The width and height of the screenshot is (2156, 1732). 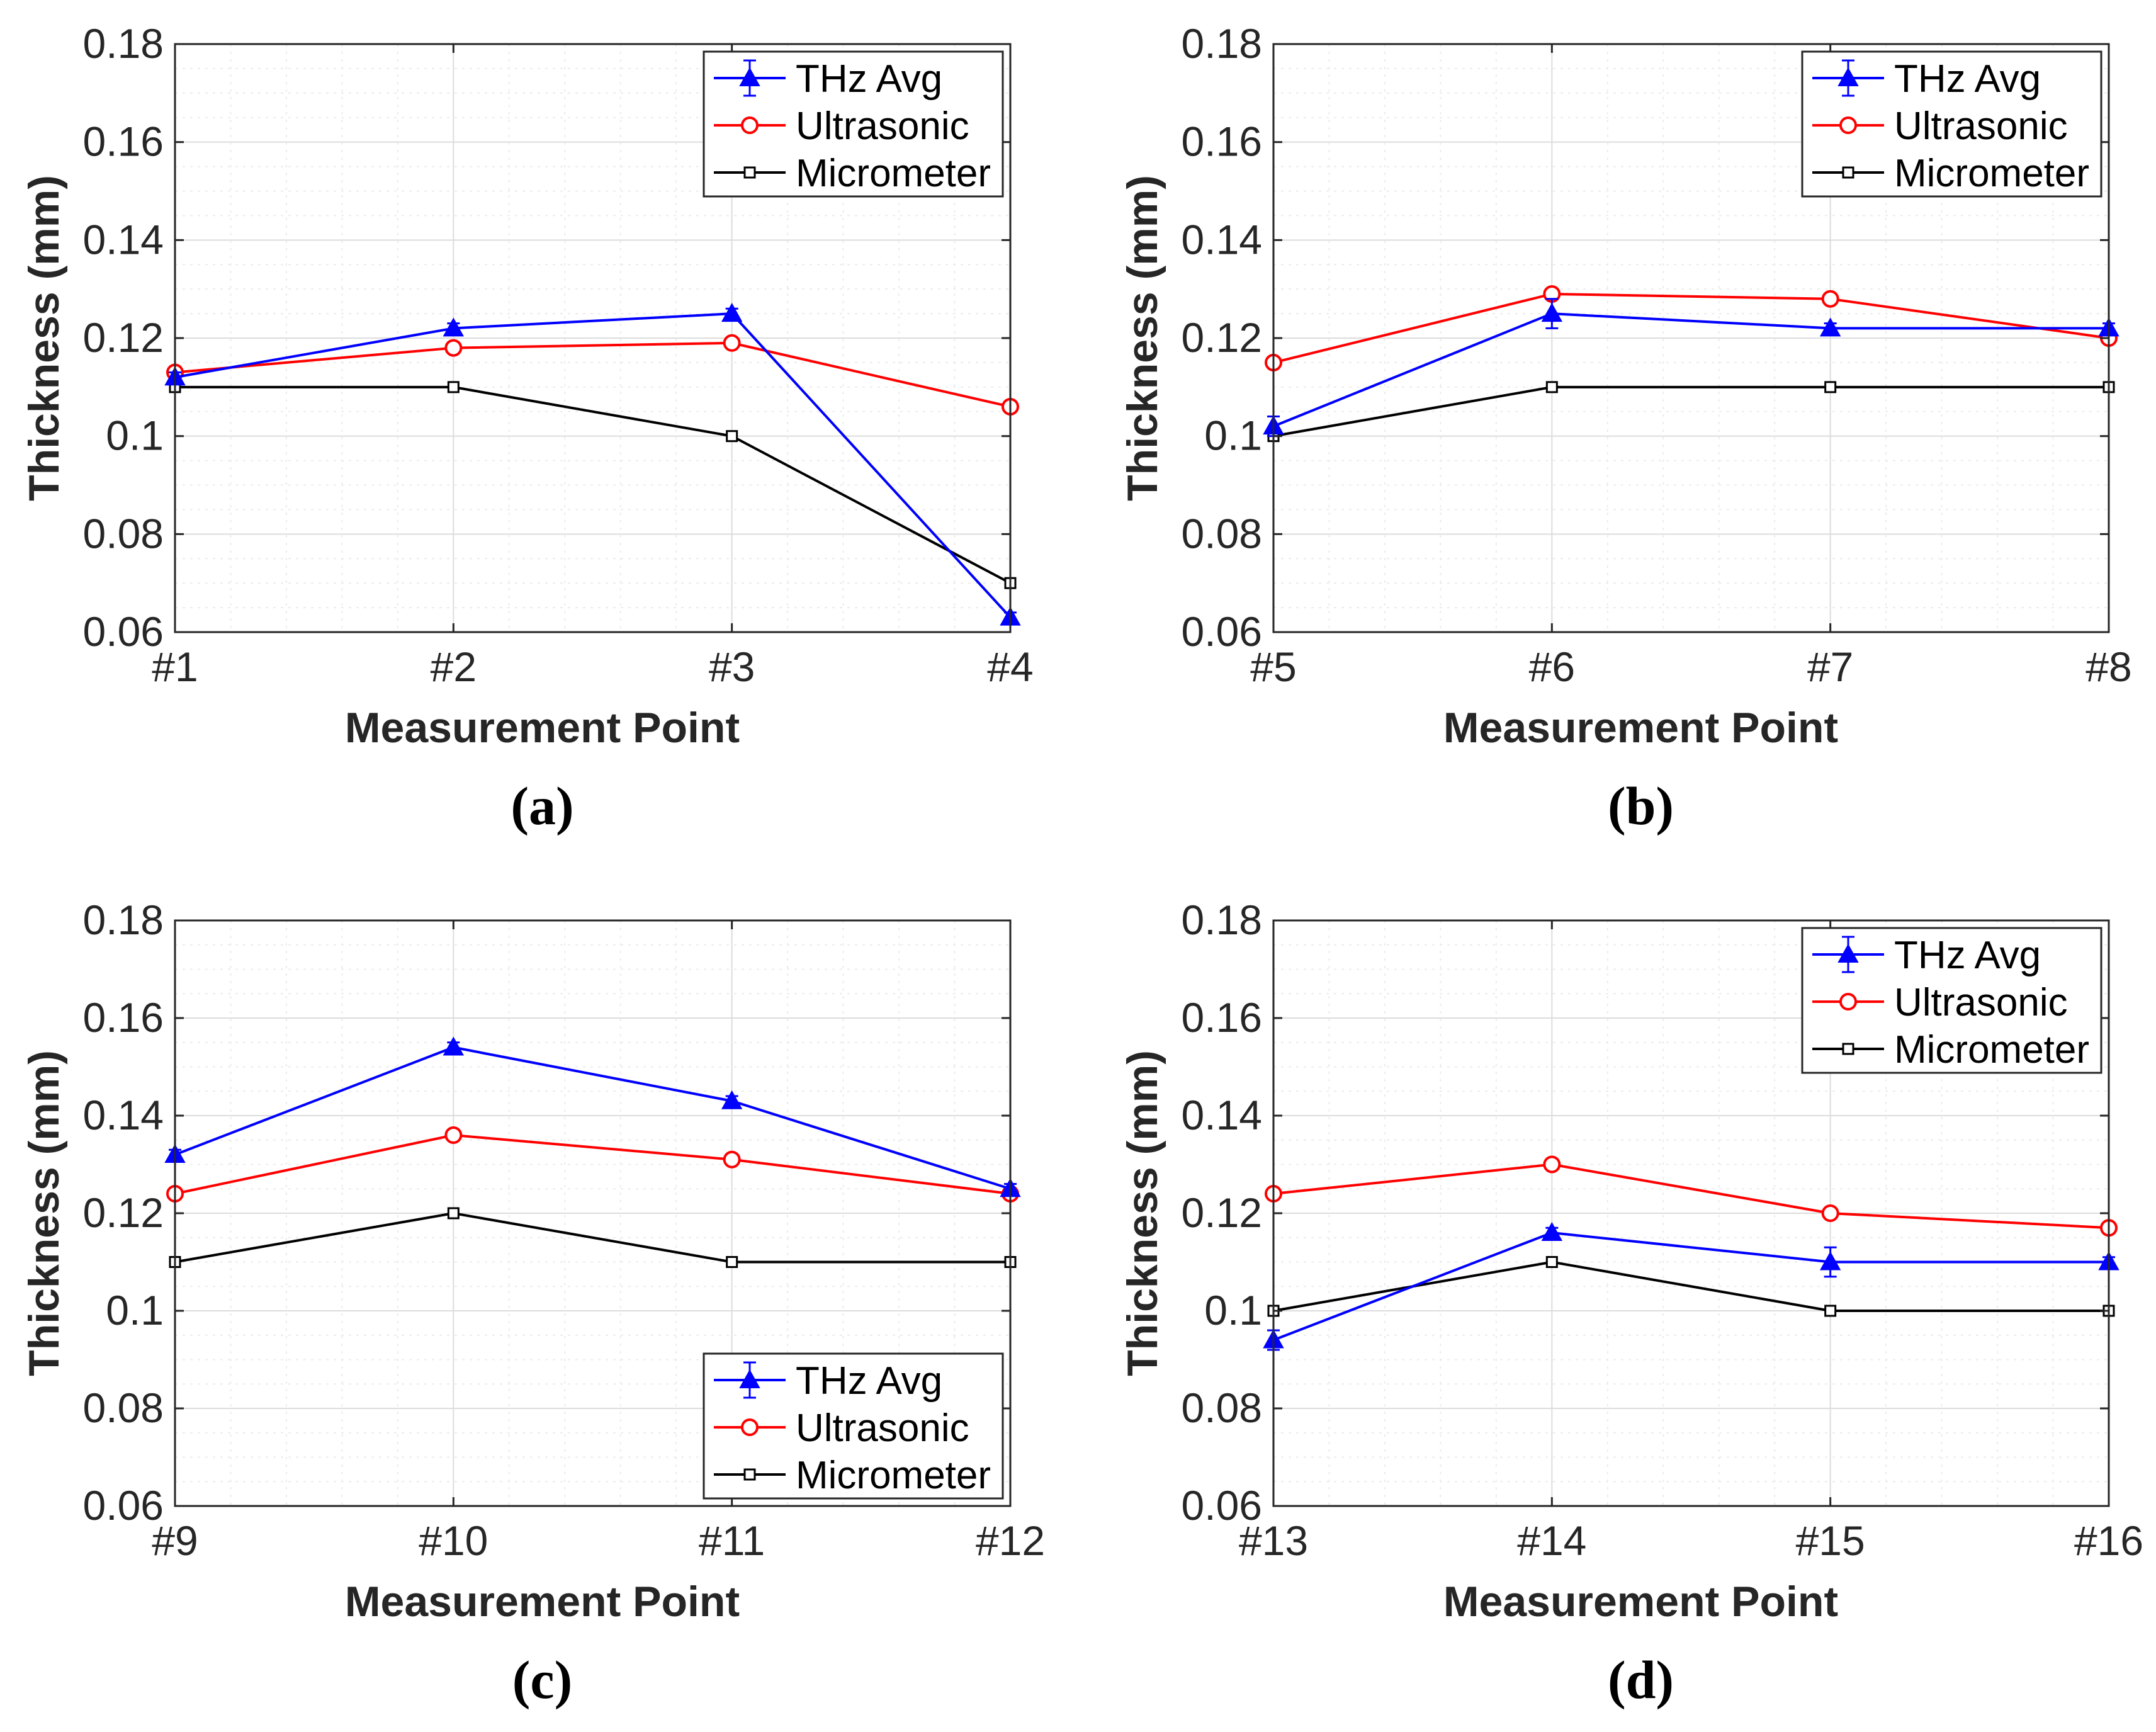 What do you see at coordinates (1142, 338) in the screenshot?
I see `panel-b-y-axis-title: Thickness (mm)` at bounding box center [1142, 338].